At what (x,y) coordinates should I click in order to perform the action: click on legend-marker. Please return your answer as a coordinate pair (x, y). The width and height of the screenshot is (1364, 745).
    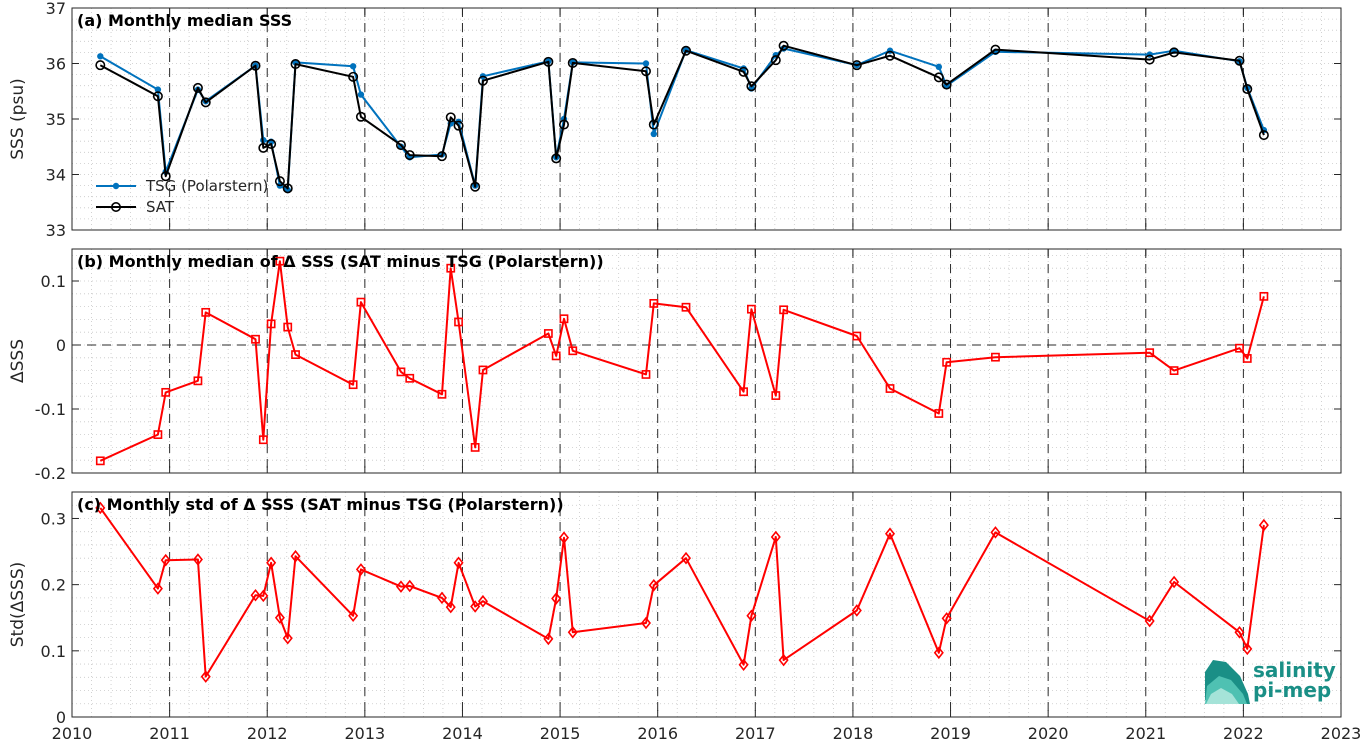
    Looking at the image, I should click on (116, 186).